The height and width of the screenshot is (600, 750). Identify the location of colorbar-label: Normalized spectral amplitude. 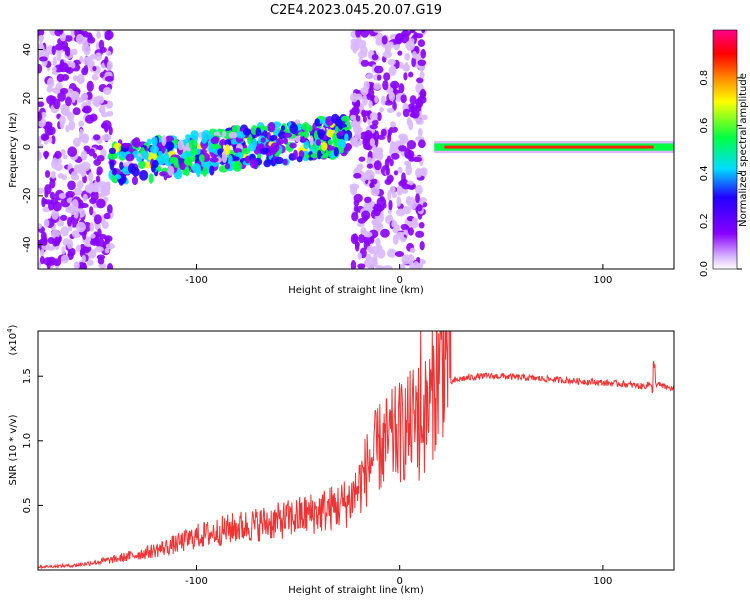
(743, 150).